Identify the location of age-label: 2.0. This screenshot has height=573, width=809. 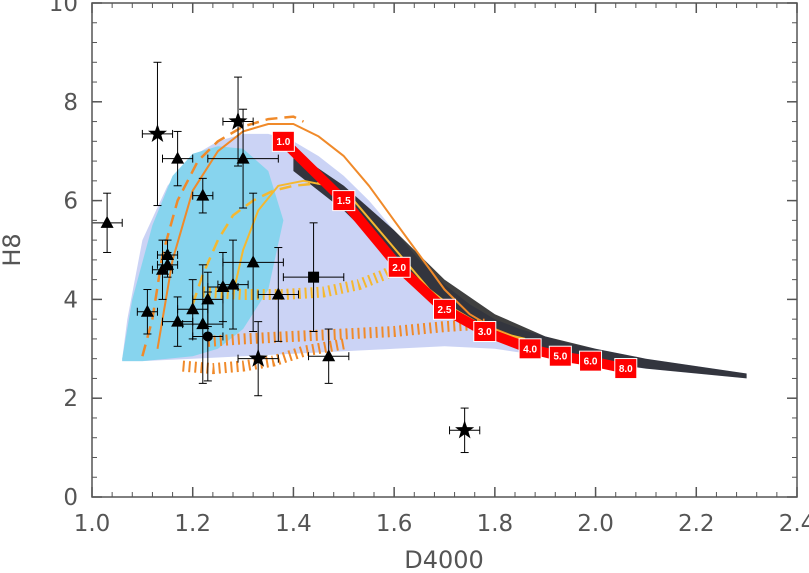
(399, 268).